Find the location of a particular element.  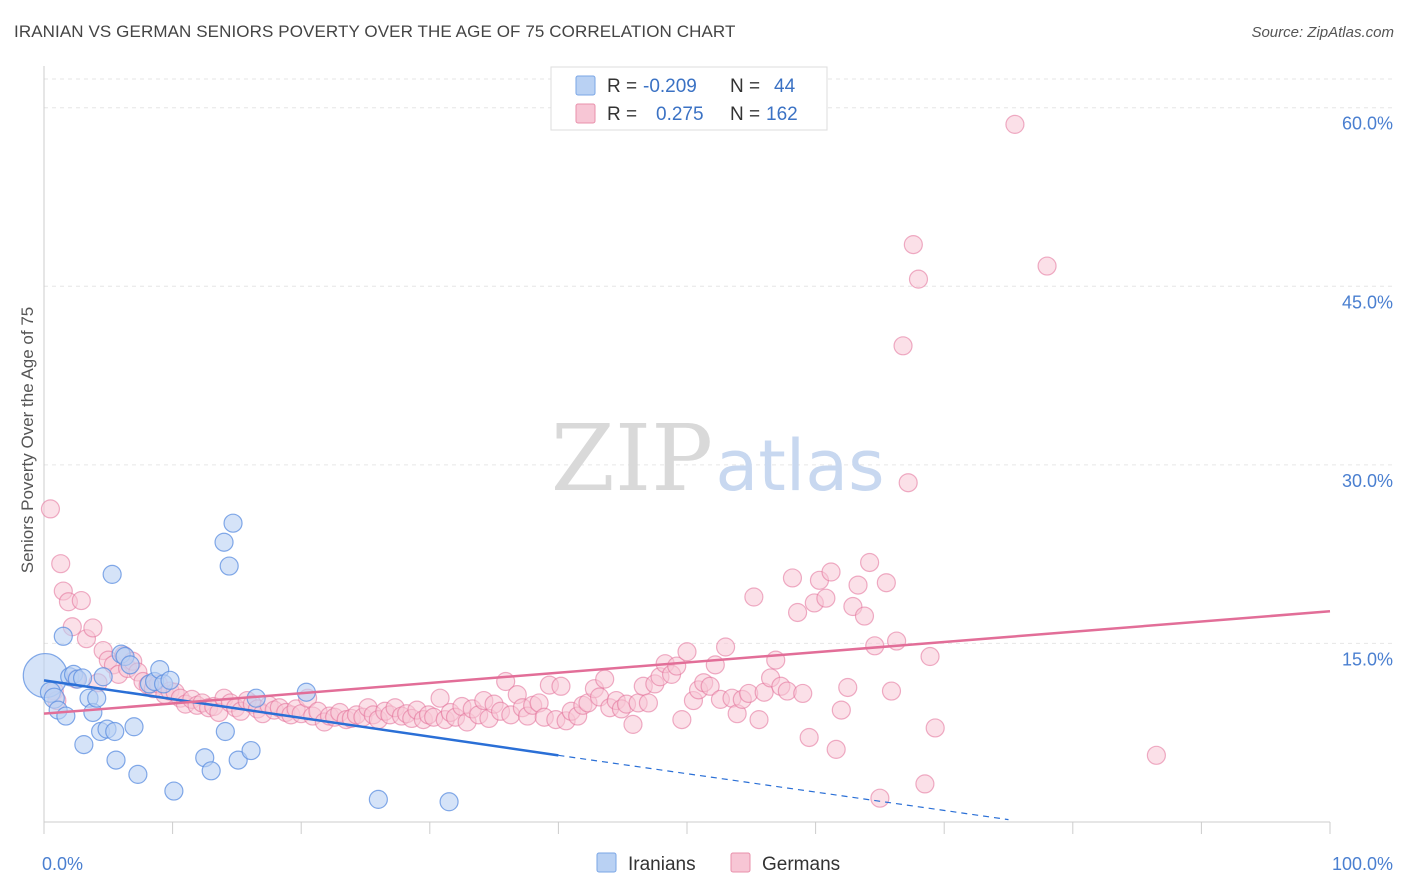

source-label: Source: ZipAtlas.com is located at coordinates (1322, 32).